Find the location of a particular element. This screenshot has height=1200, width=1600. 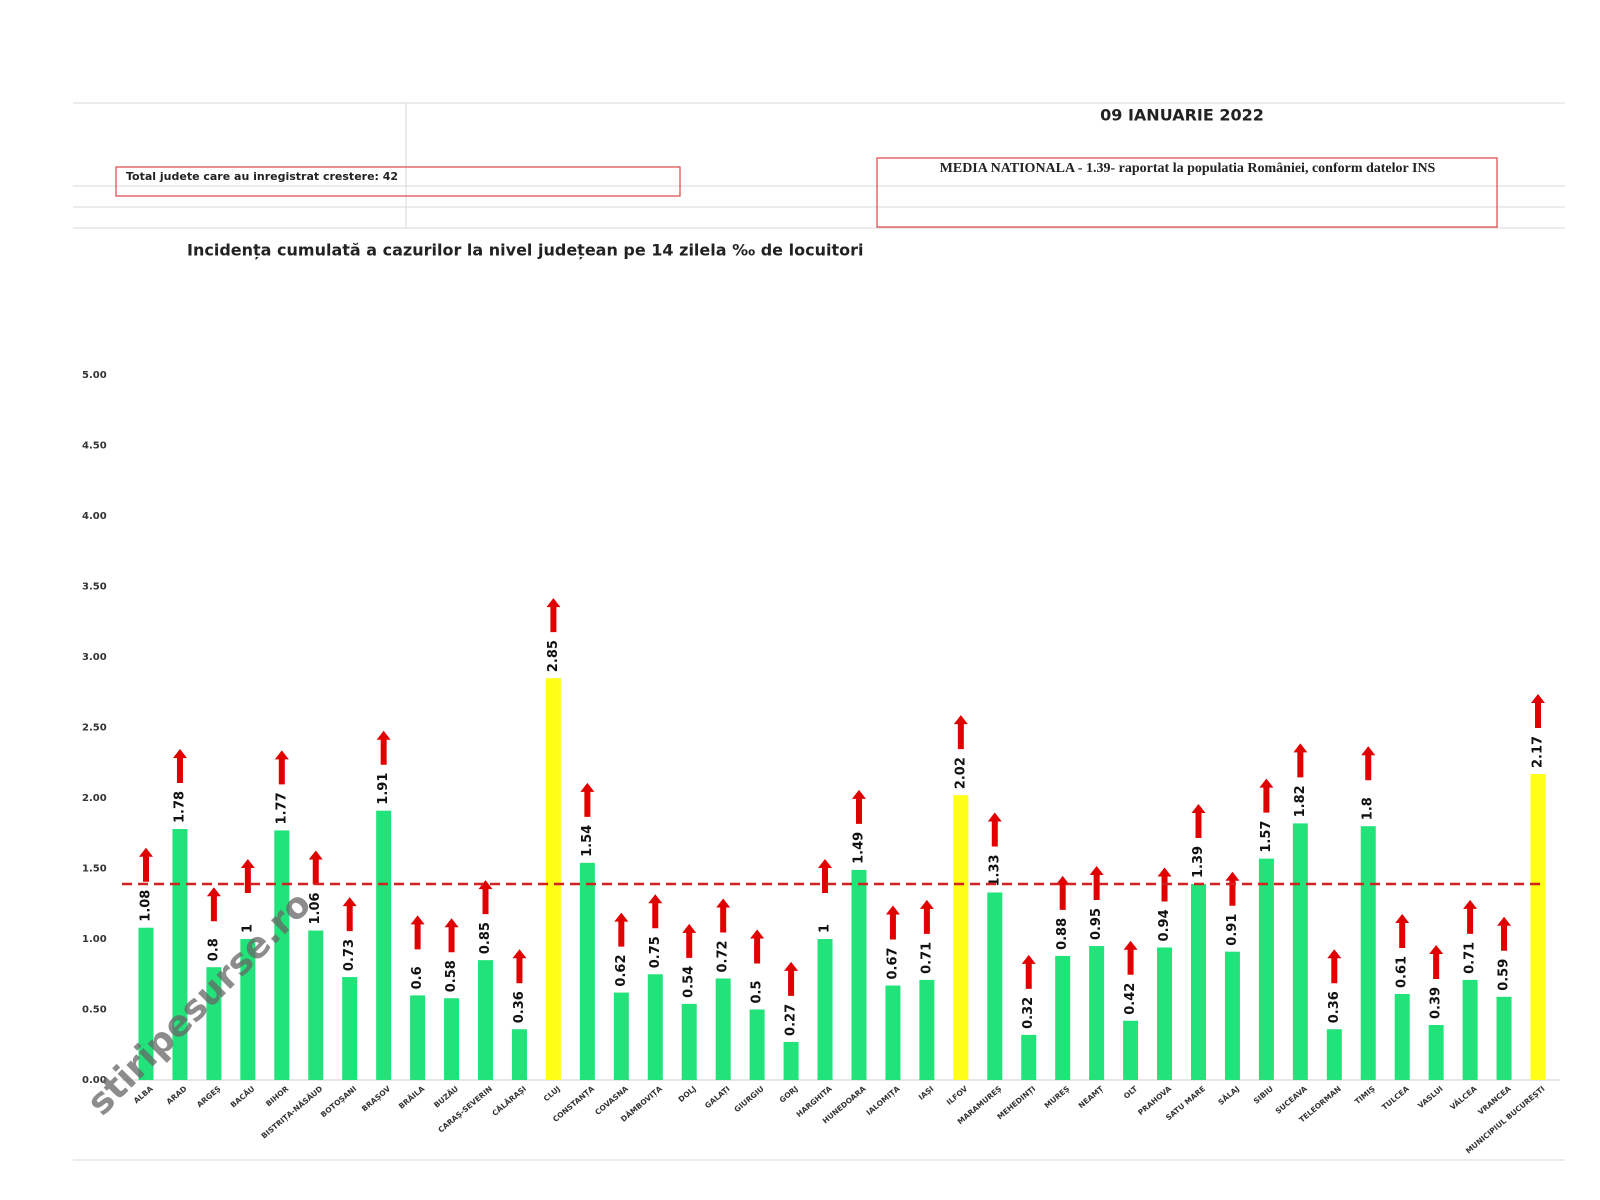

x-tick-label: OLT is located at coordinates (1131, 1092).